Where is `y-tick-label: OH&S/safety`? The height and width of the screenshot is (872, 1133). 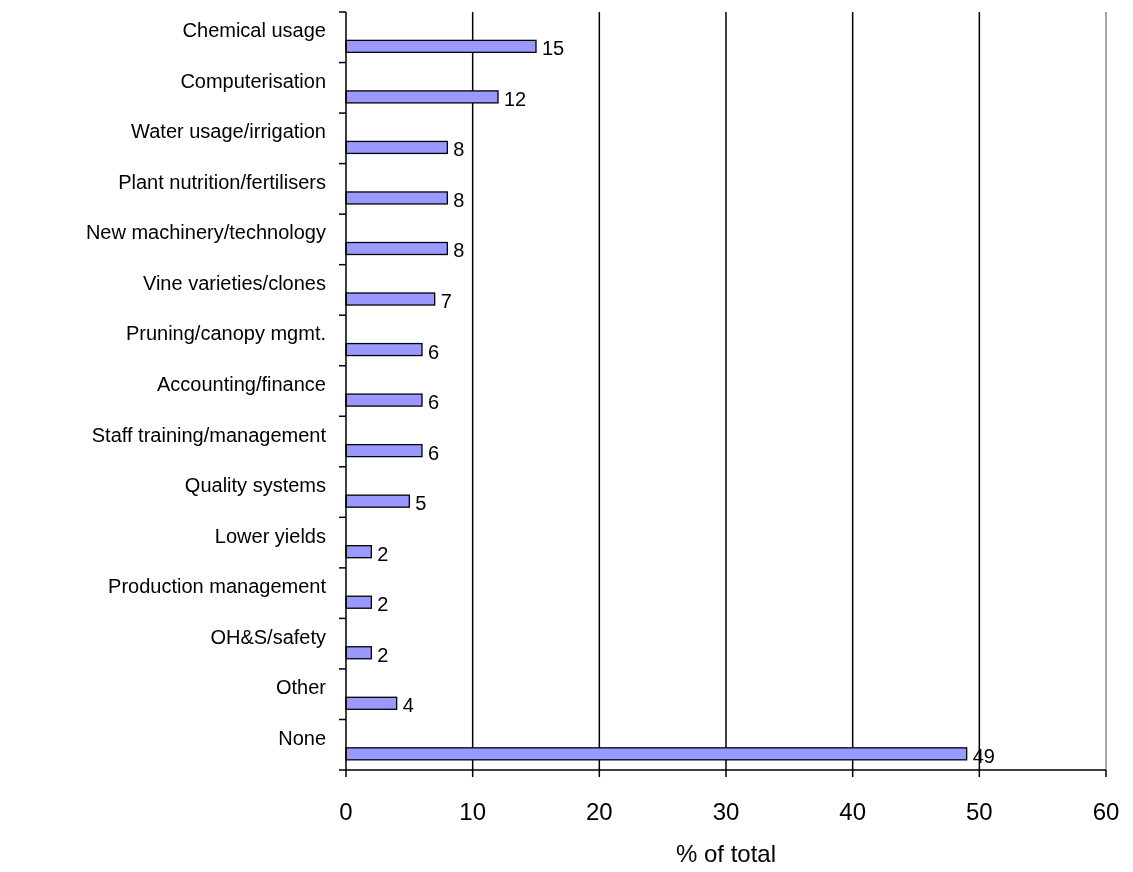 y-tick-label: OH&S/safety is located at coordinates (268, 636).